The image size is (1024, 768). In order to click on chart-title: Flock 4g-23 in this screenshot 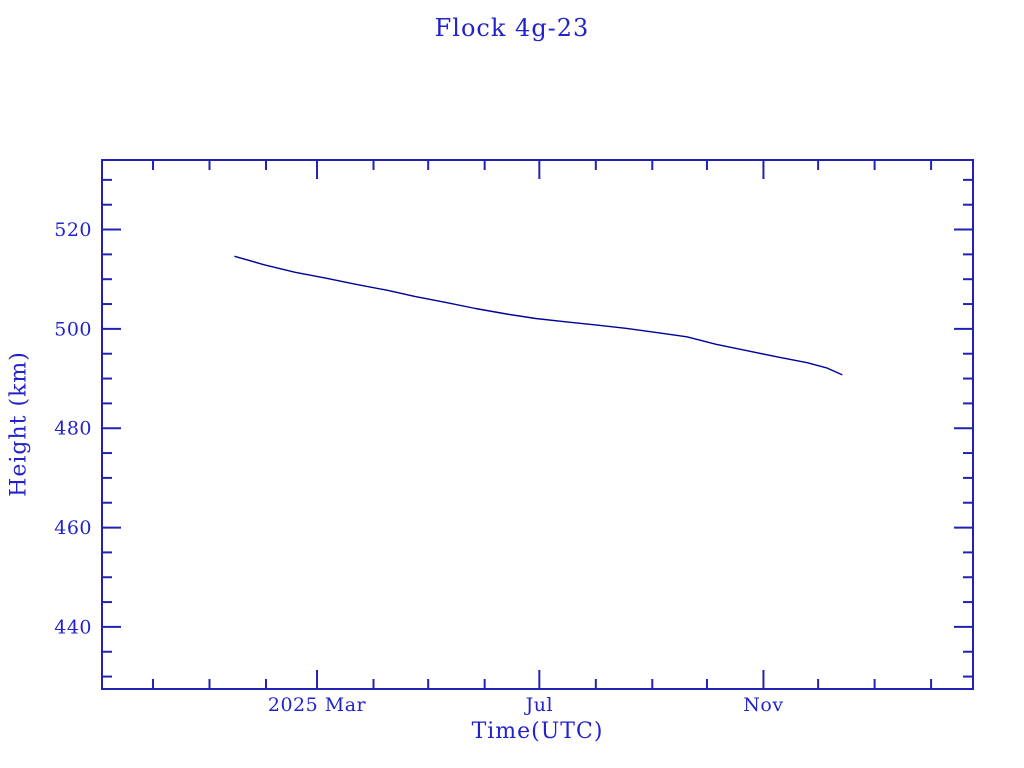, I will do `click(512, 28)`.